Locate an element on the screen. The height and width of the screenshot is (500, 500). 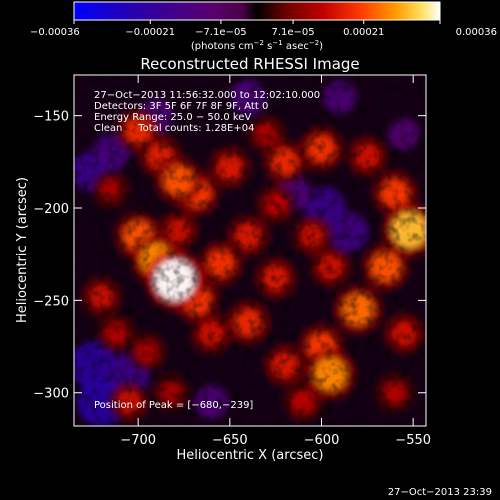
annotation-energy-range: Energy Range: 25.0 − 50.0 keV is located at coordinates (172, 117).